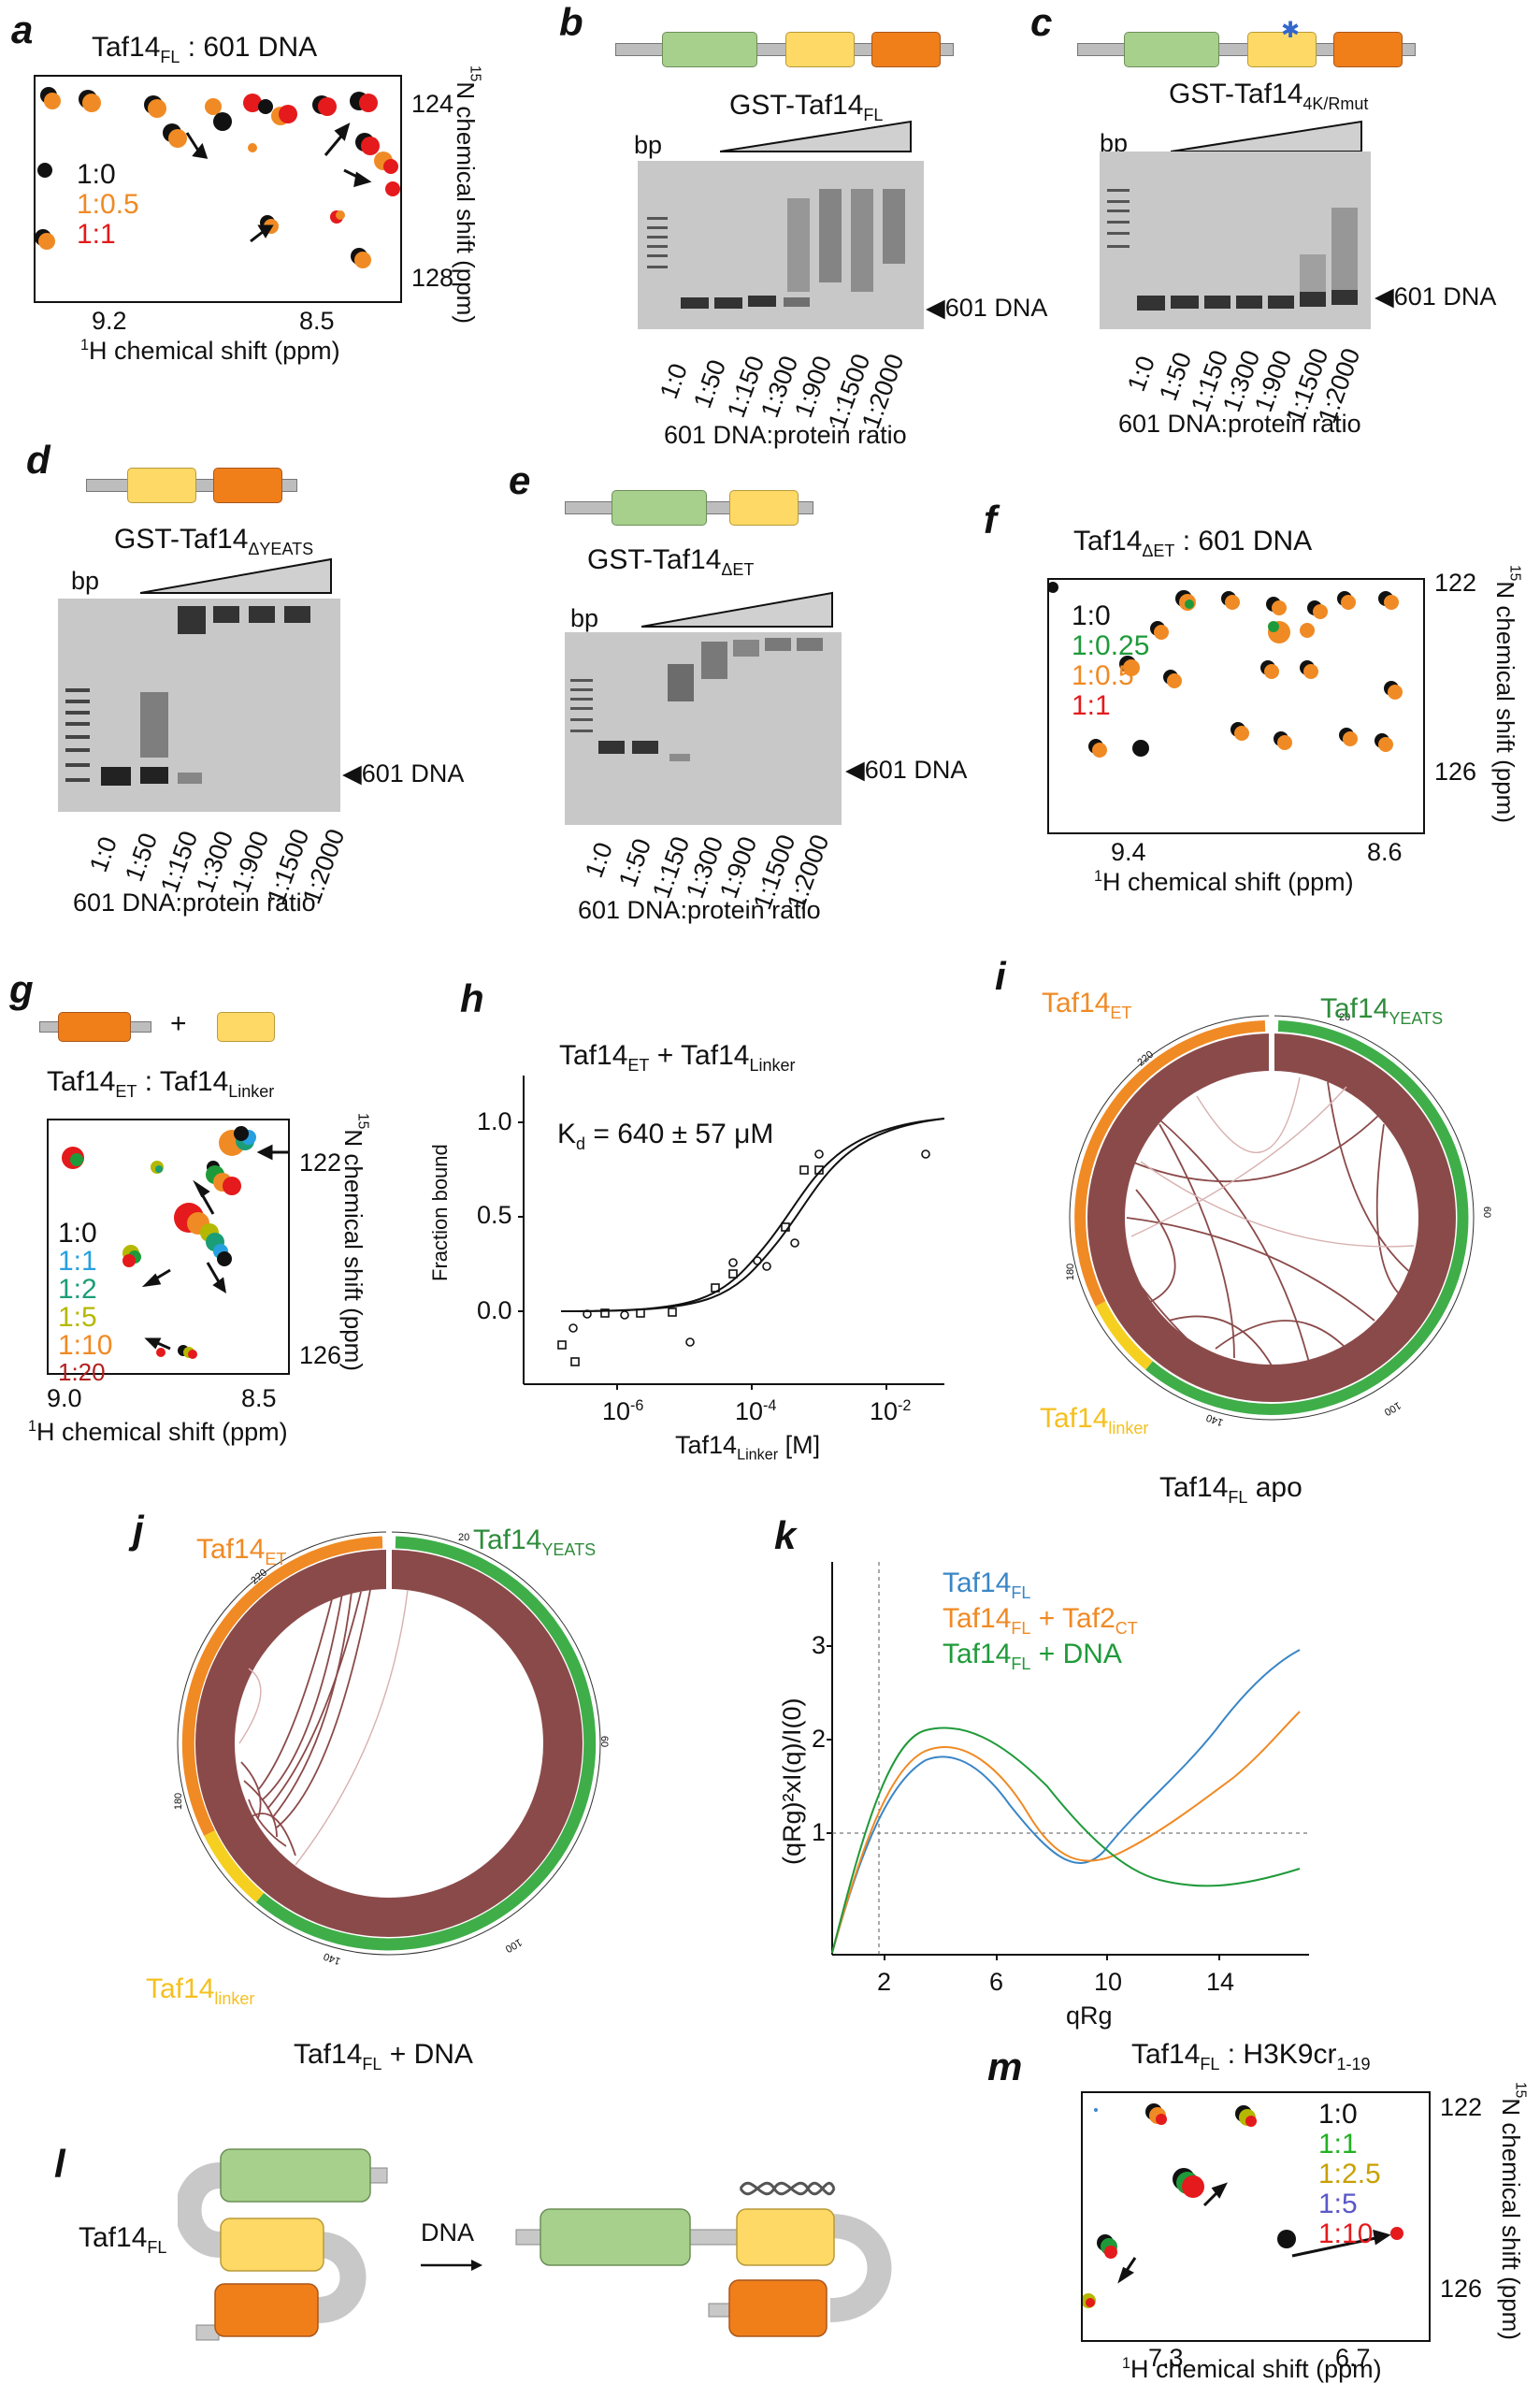 This screenshot has width=1540, height=2384. I want to click on panel-label-h: h, so click(472, 998).